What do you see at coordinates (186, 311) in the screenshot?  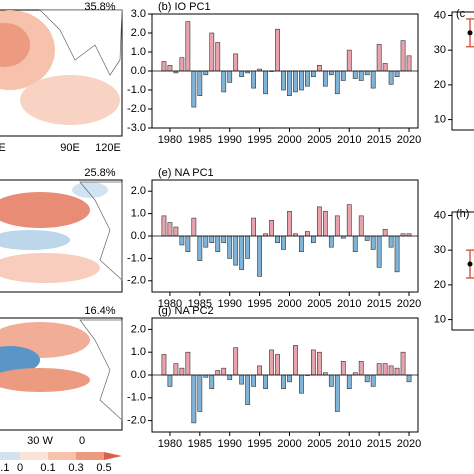 I see `chart-title: (g) NA PC2` at bounding box center [186, 311].